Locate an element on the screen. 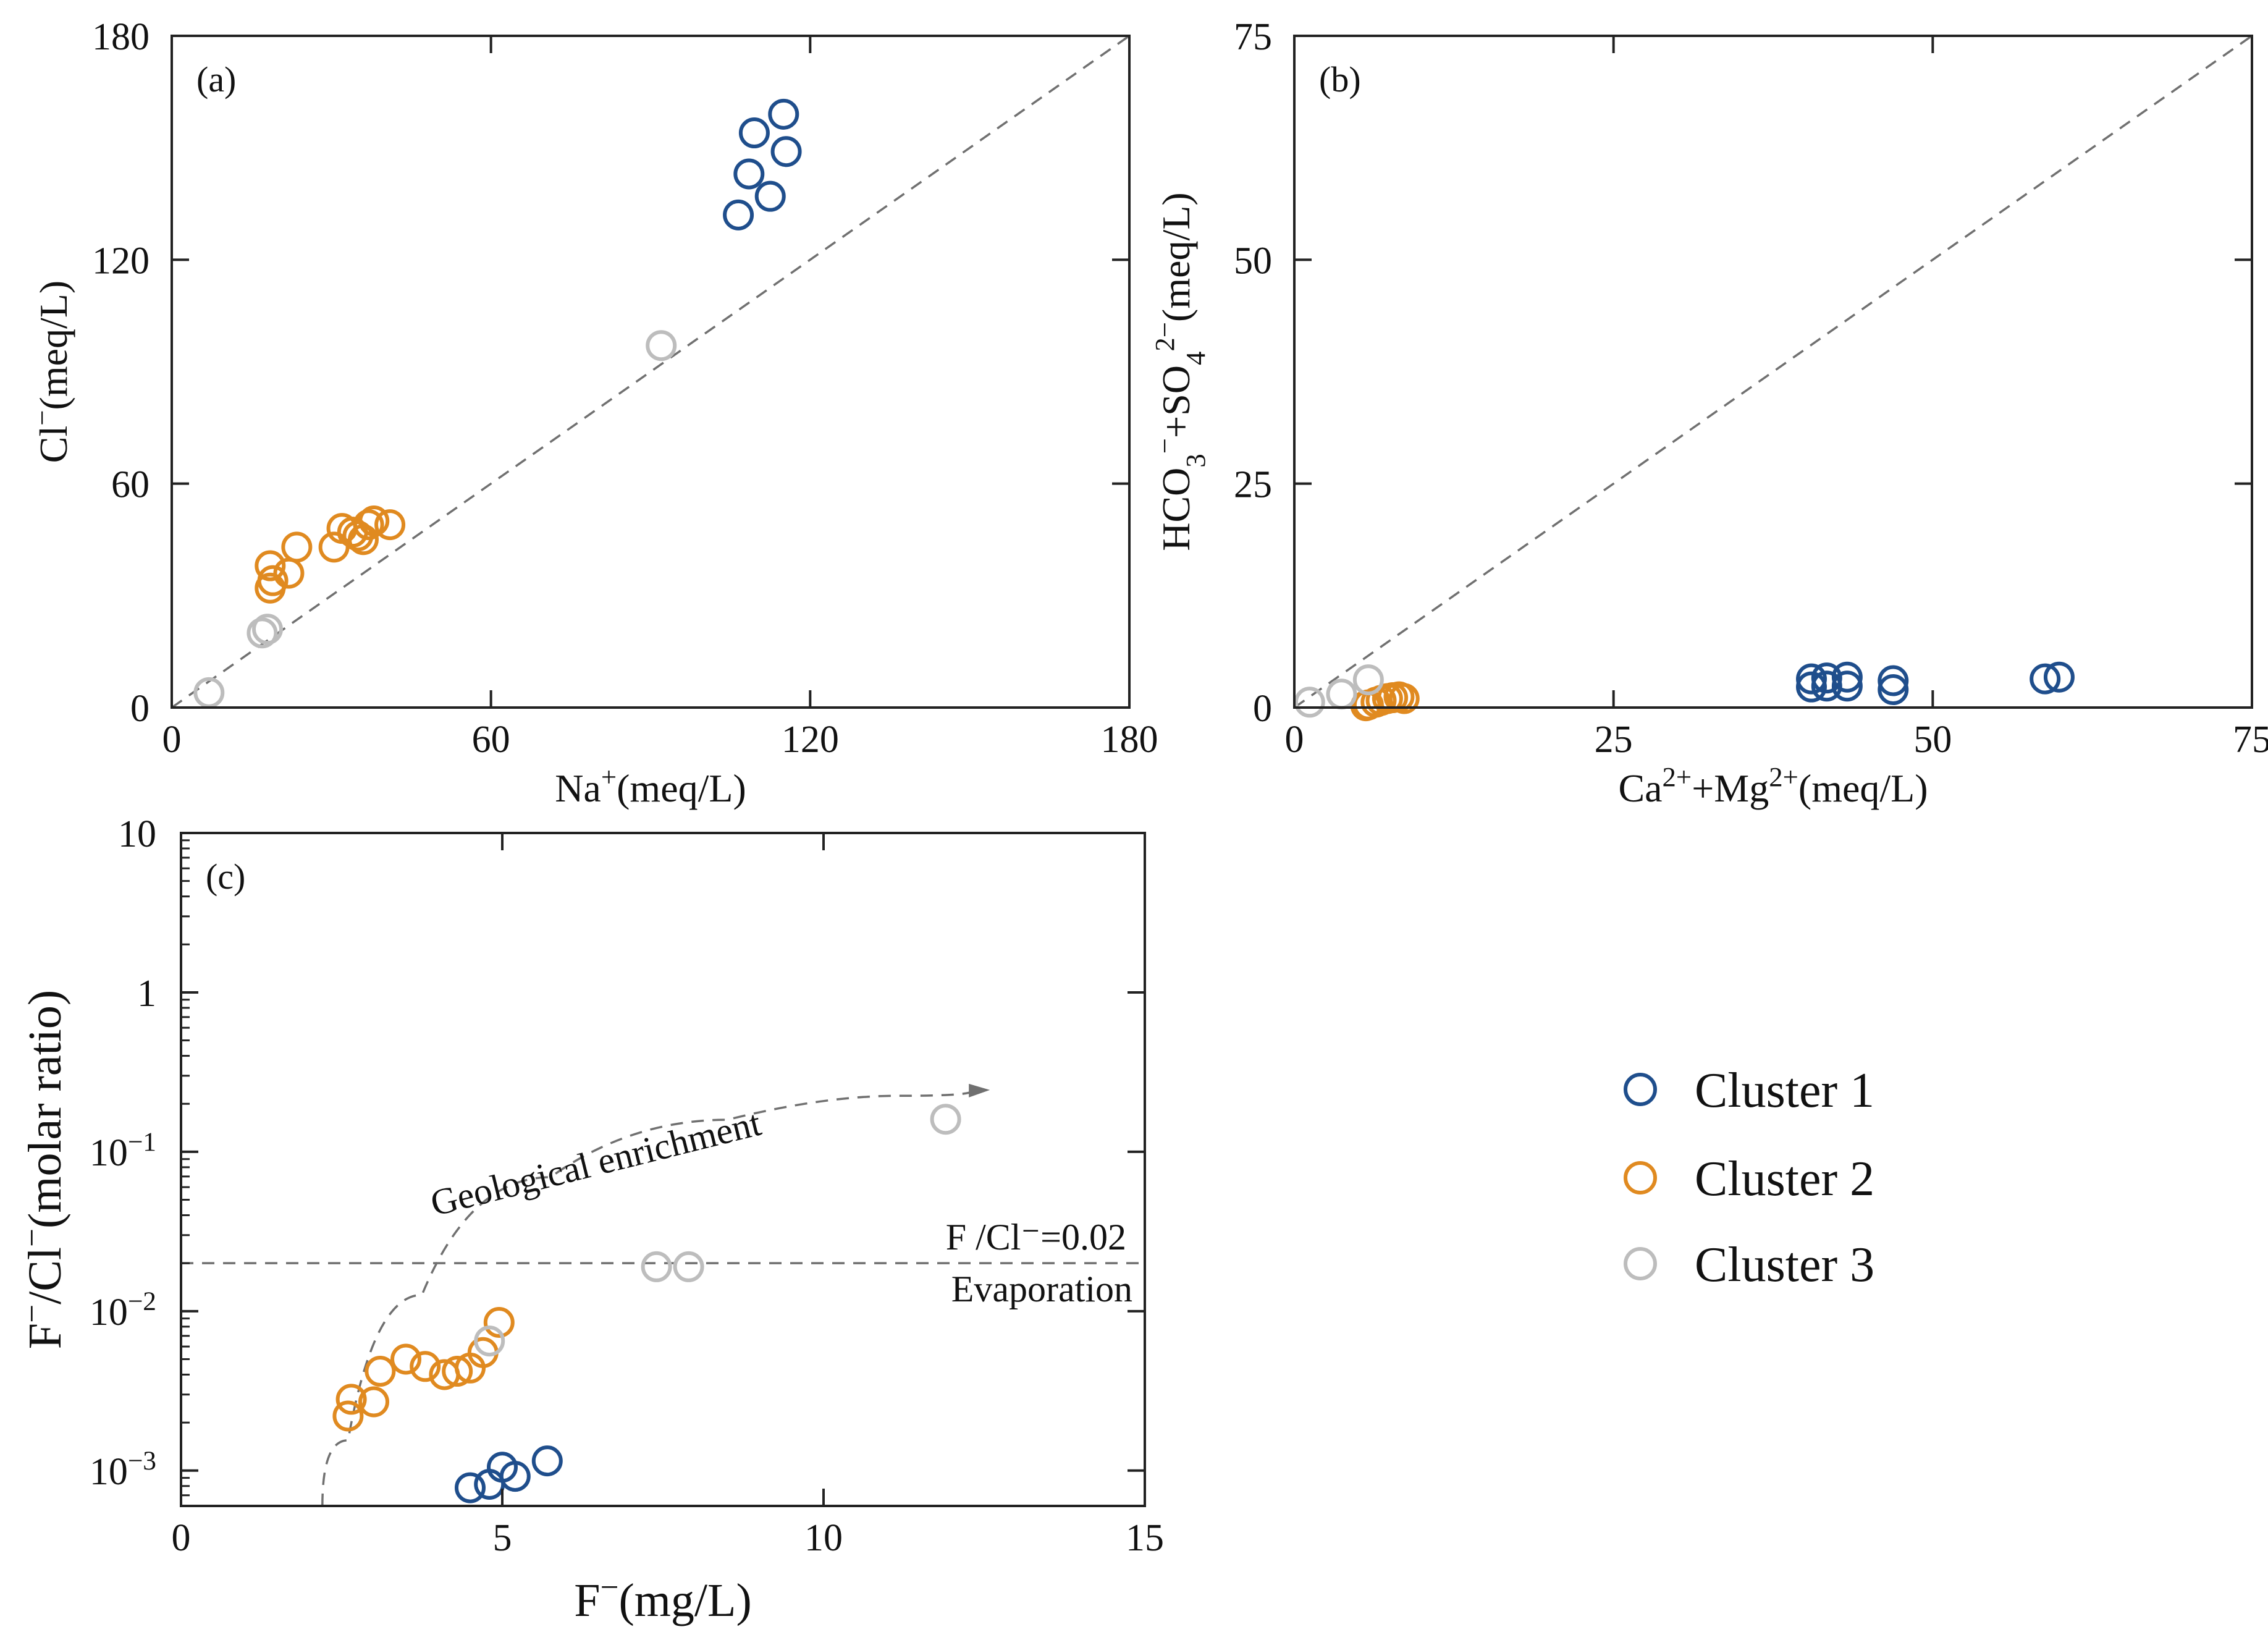  y-axis-label: Cl−(meq/L) is located at coordinates (51, 372).